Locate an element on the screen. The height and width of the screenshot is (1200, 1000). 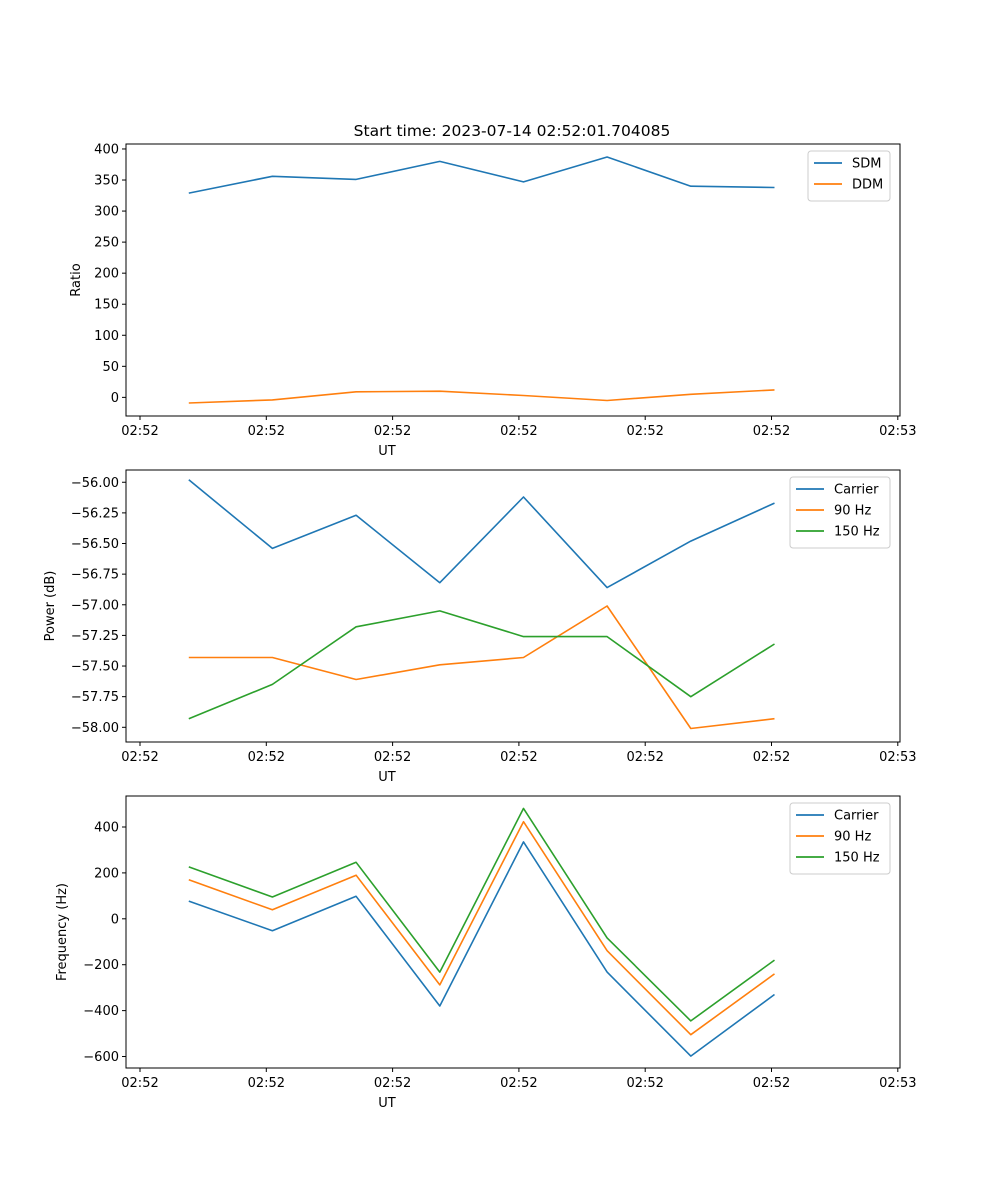
y-tick-label: 100 is located at coordinates (106, 336).